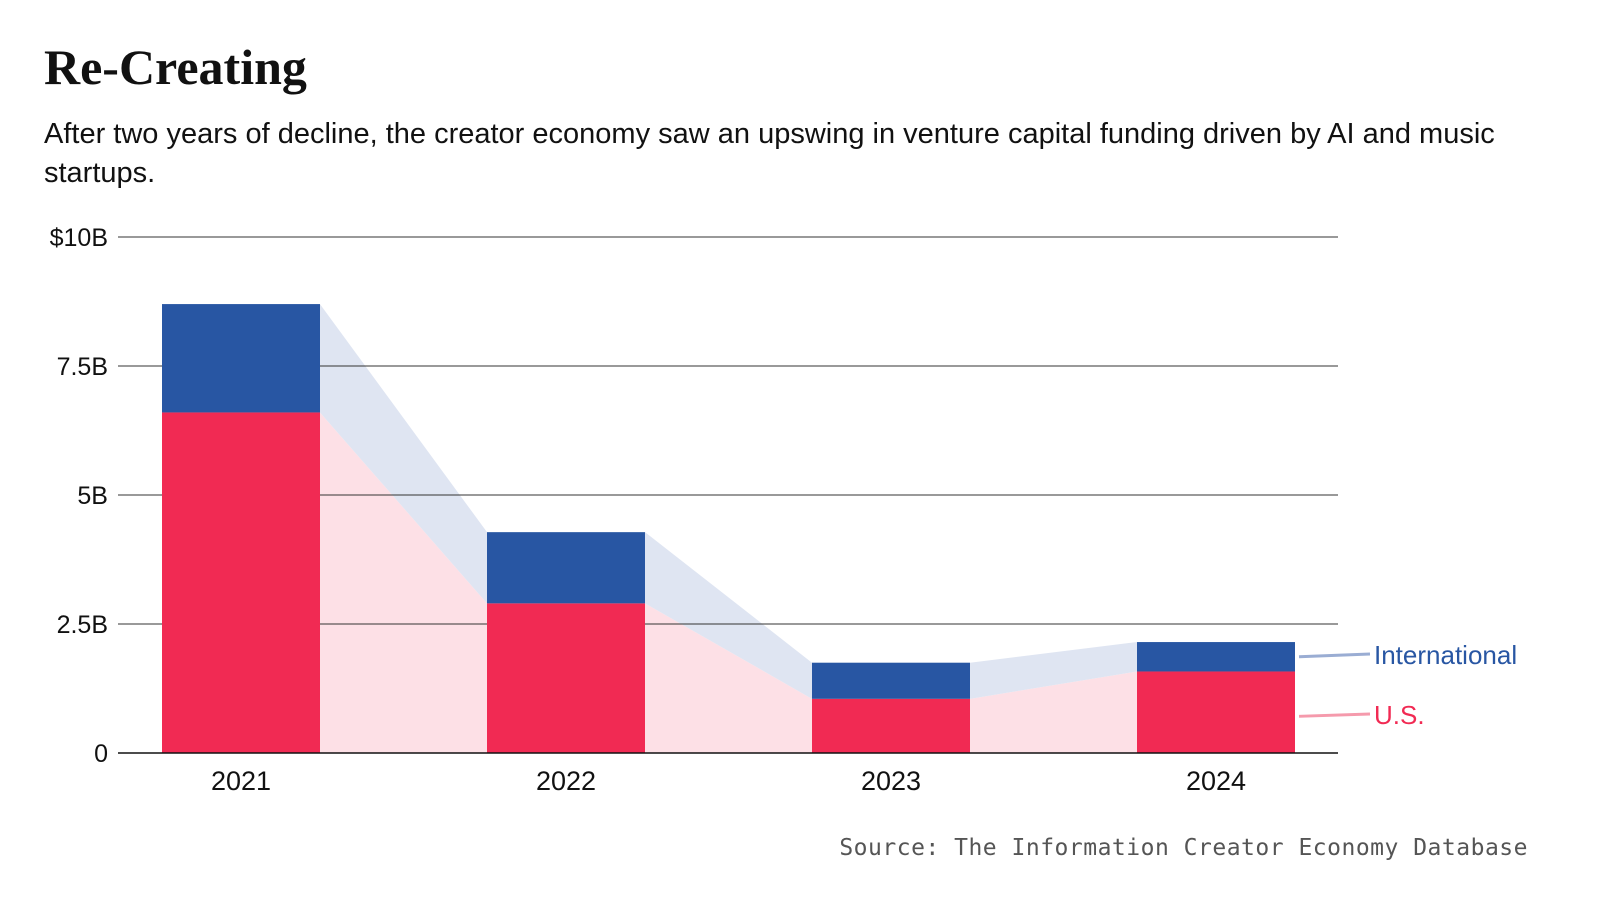  Describe the element at coordinates (79, 238) in the screenshot. I see `y-tick-label: $10B` at that location.